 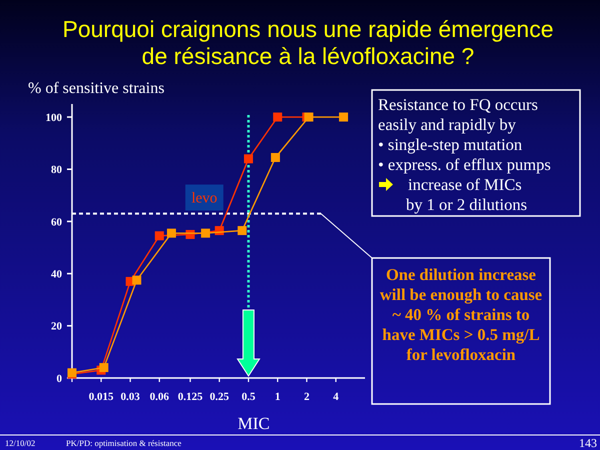 What do you see at coordinates (191, 397) in the screenshot?
I see `x-tick-label: 0.125` at bounding box center [191, 397].